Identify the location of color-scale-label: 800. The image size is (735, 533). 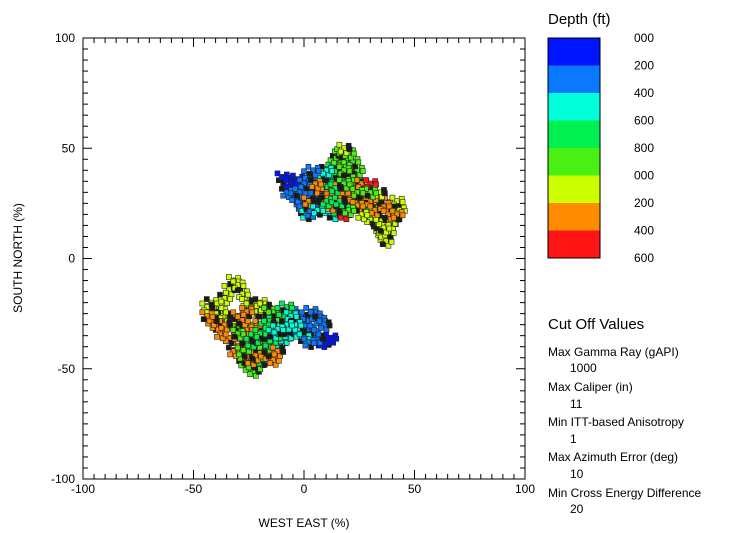
(644, 148).